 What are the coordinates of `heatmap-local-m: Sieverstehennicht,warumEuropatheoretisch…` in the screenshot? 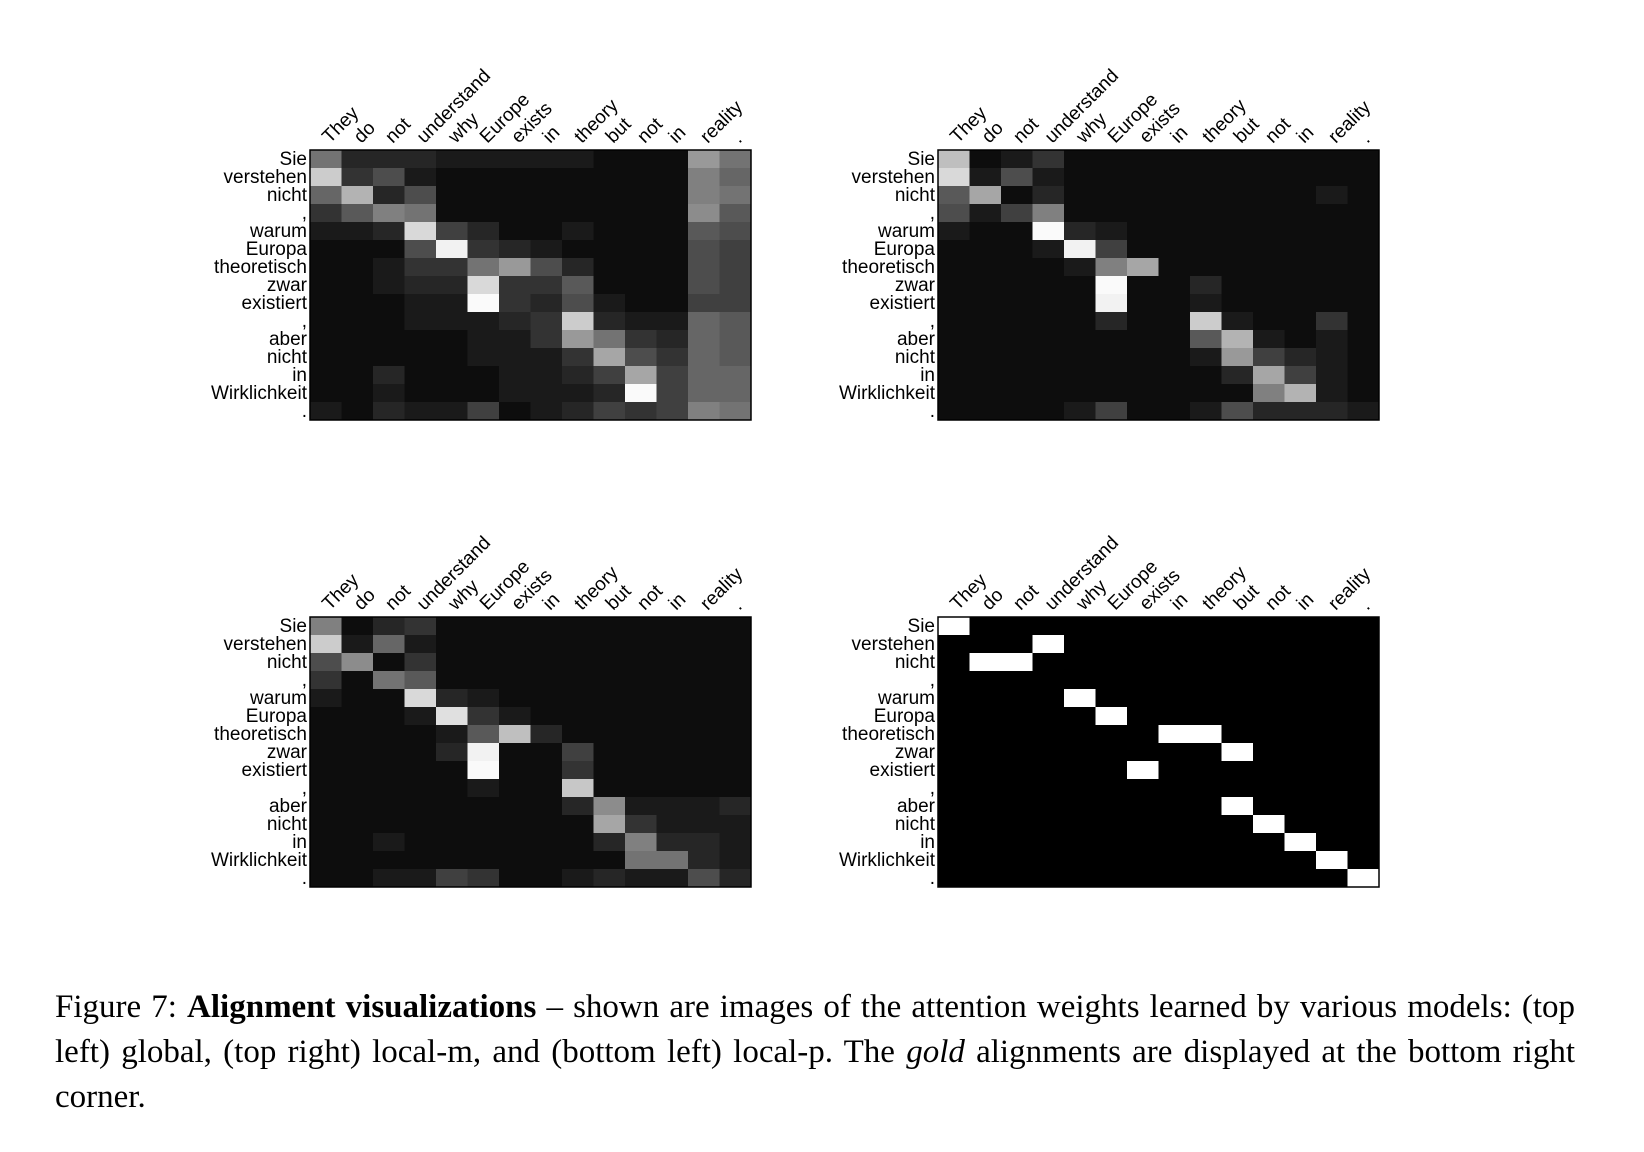 It's located at (1109, 243).